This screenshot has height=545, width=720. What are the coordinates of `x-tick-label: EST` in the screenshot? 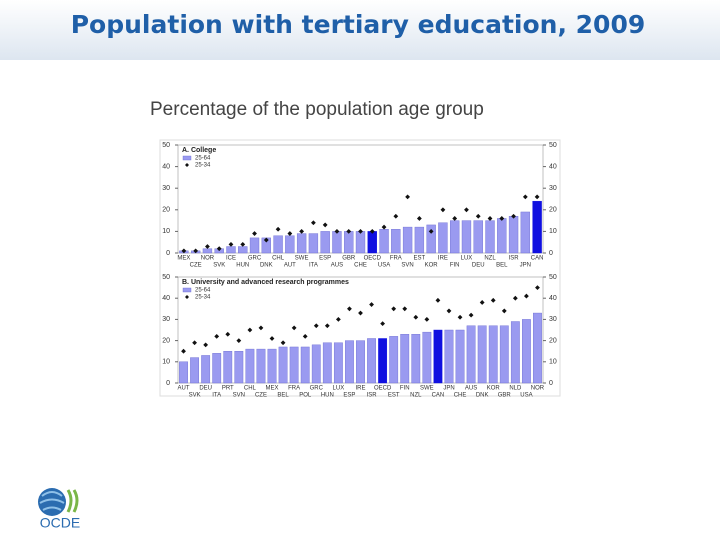 It's located at (394, 396).